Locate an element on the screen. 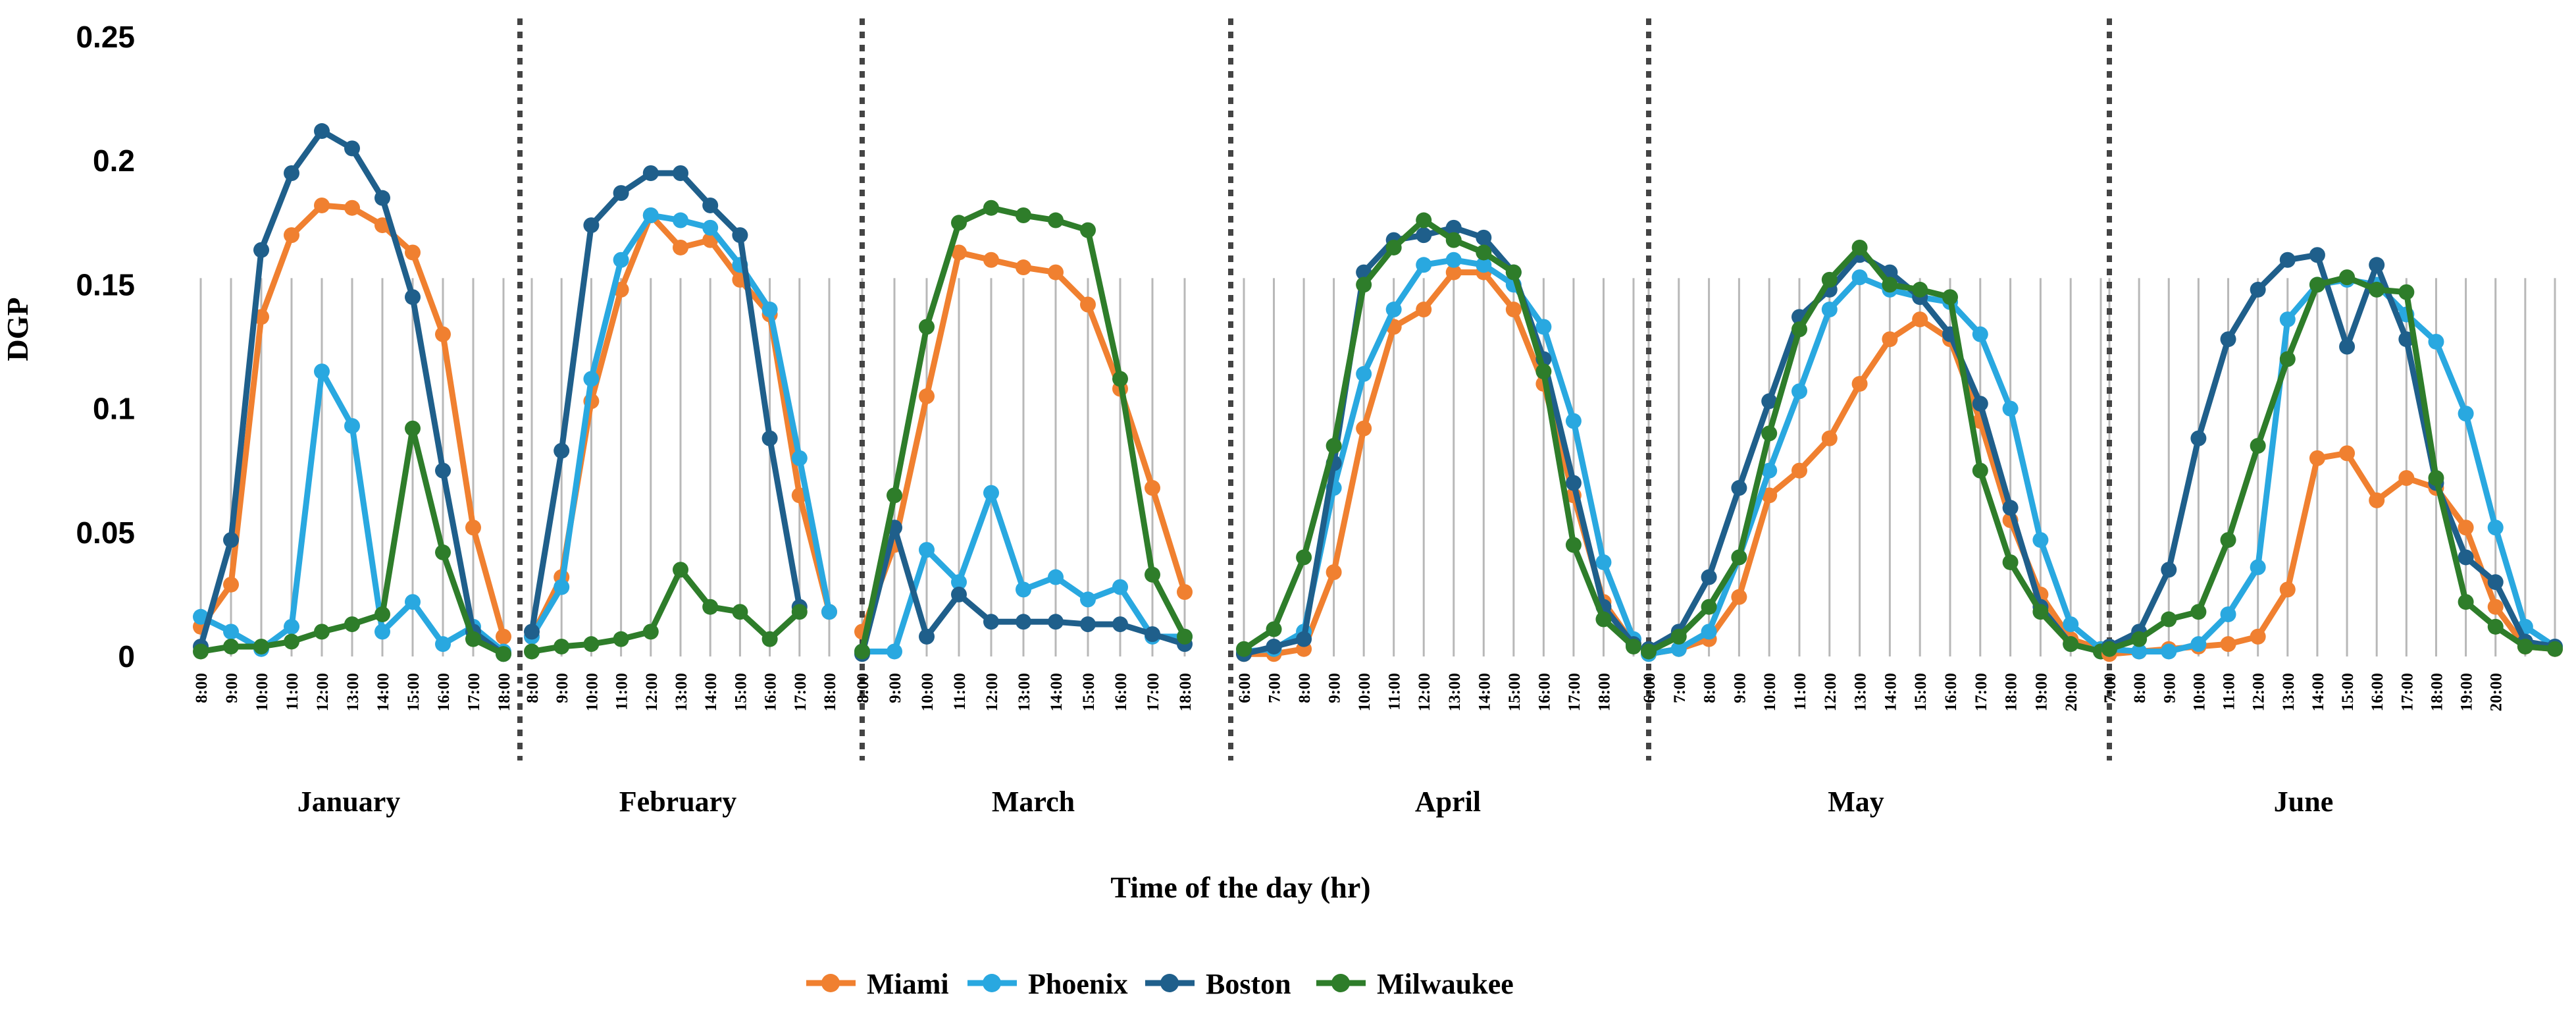  x-tick-label: 20:00 is located at coordinates (2071, 692).